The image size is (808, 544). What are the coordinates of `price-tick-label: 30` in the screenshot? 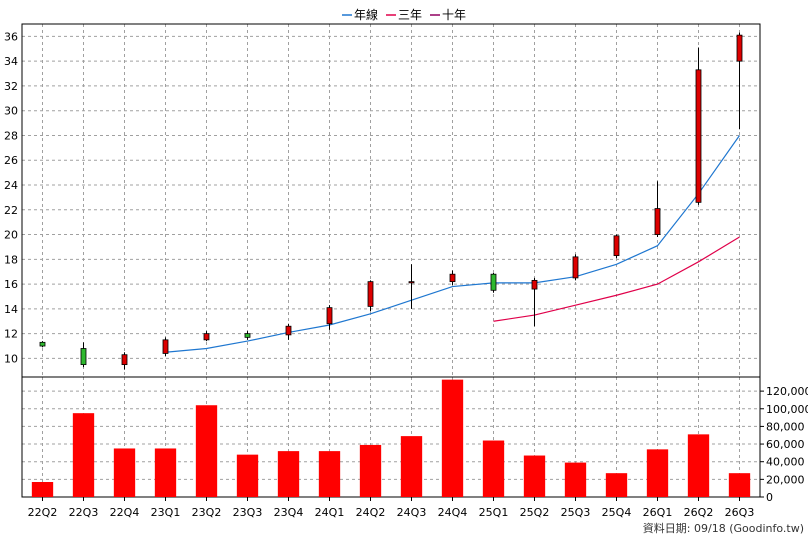 It's located at (11, 111).